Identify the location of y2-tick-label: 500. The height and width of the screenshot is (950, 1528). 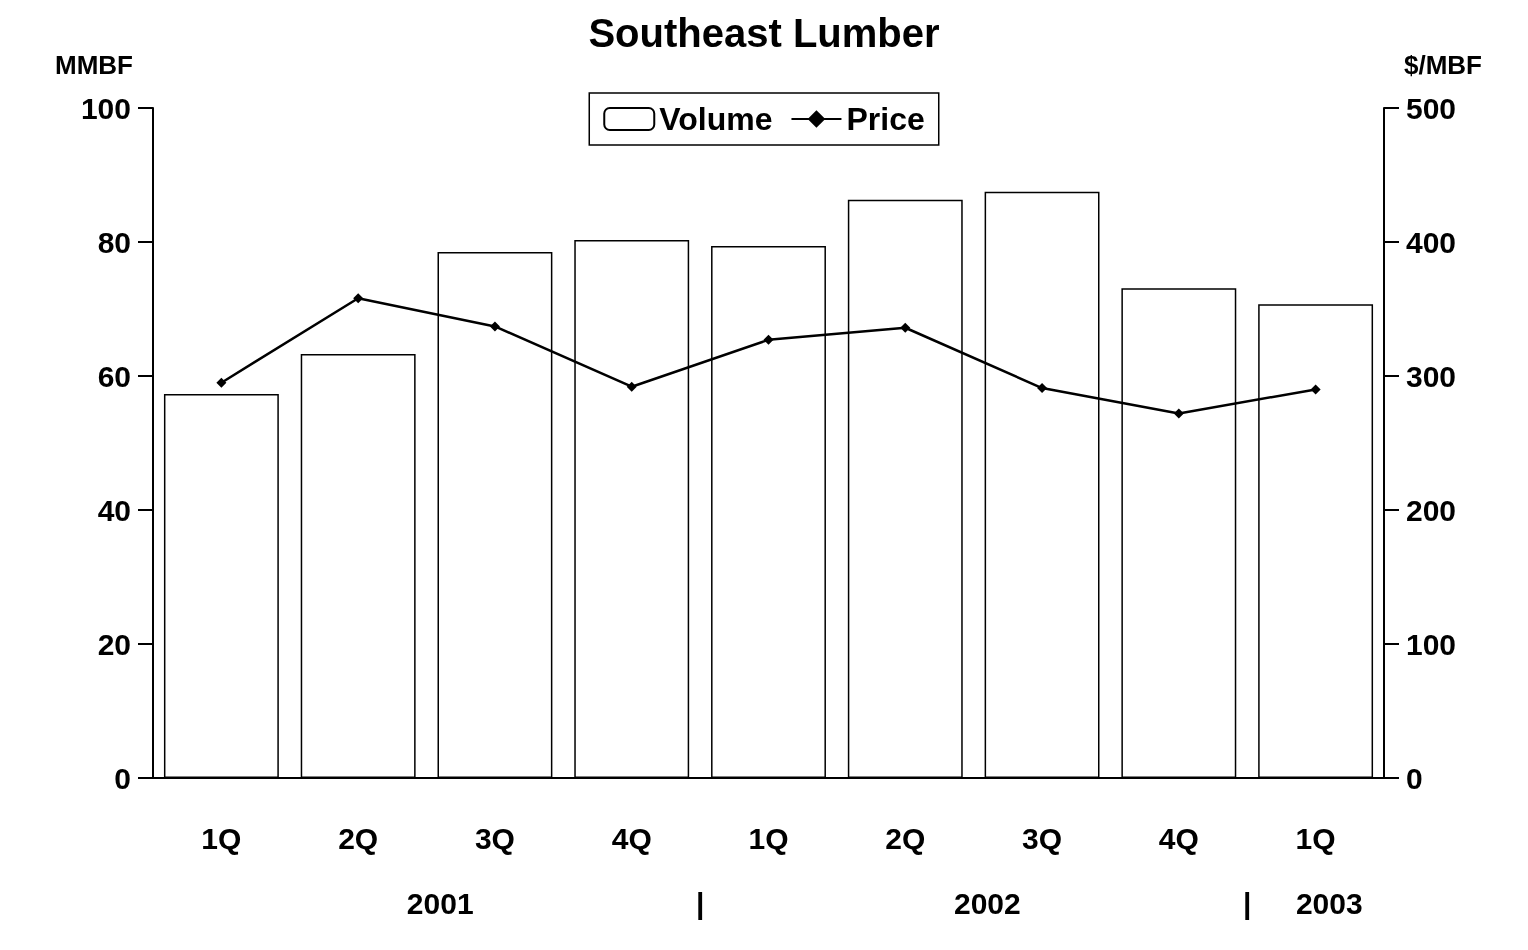
(1431, 108).